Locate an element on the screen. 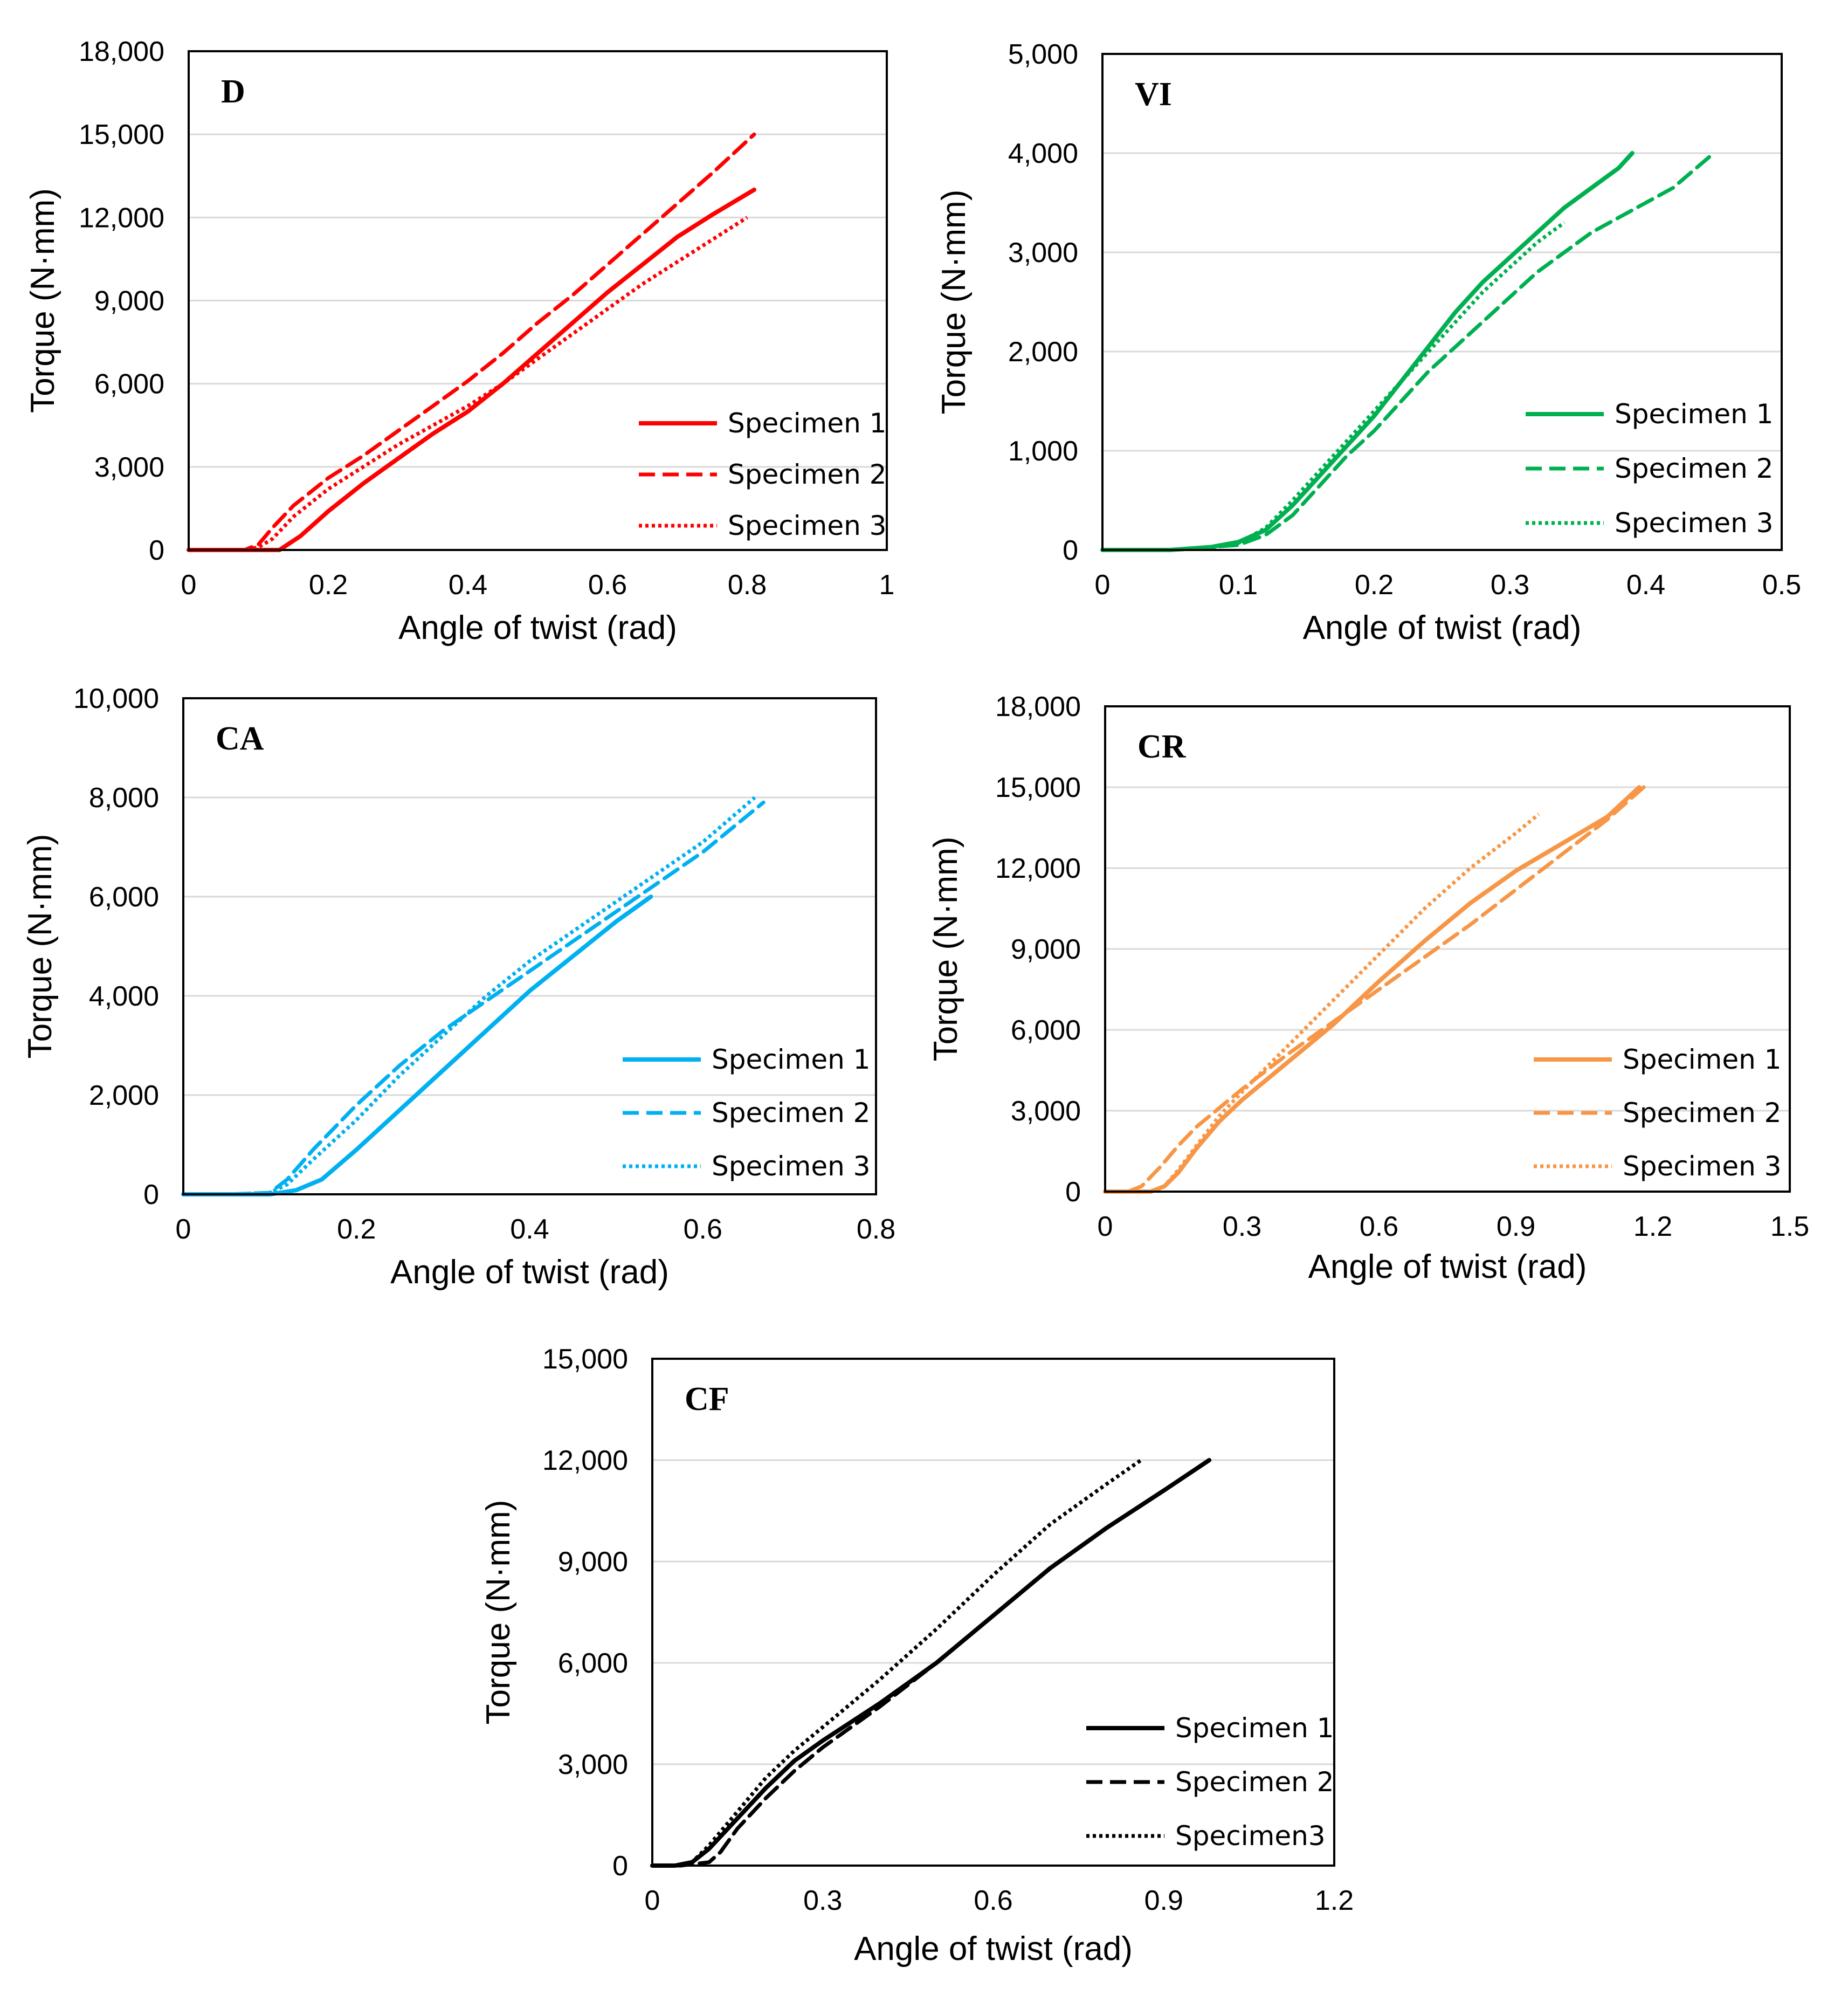 The image size is (1848, 1995). panel-label: D is located at coordinates (233, 92).